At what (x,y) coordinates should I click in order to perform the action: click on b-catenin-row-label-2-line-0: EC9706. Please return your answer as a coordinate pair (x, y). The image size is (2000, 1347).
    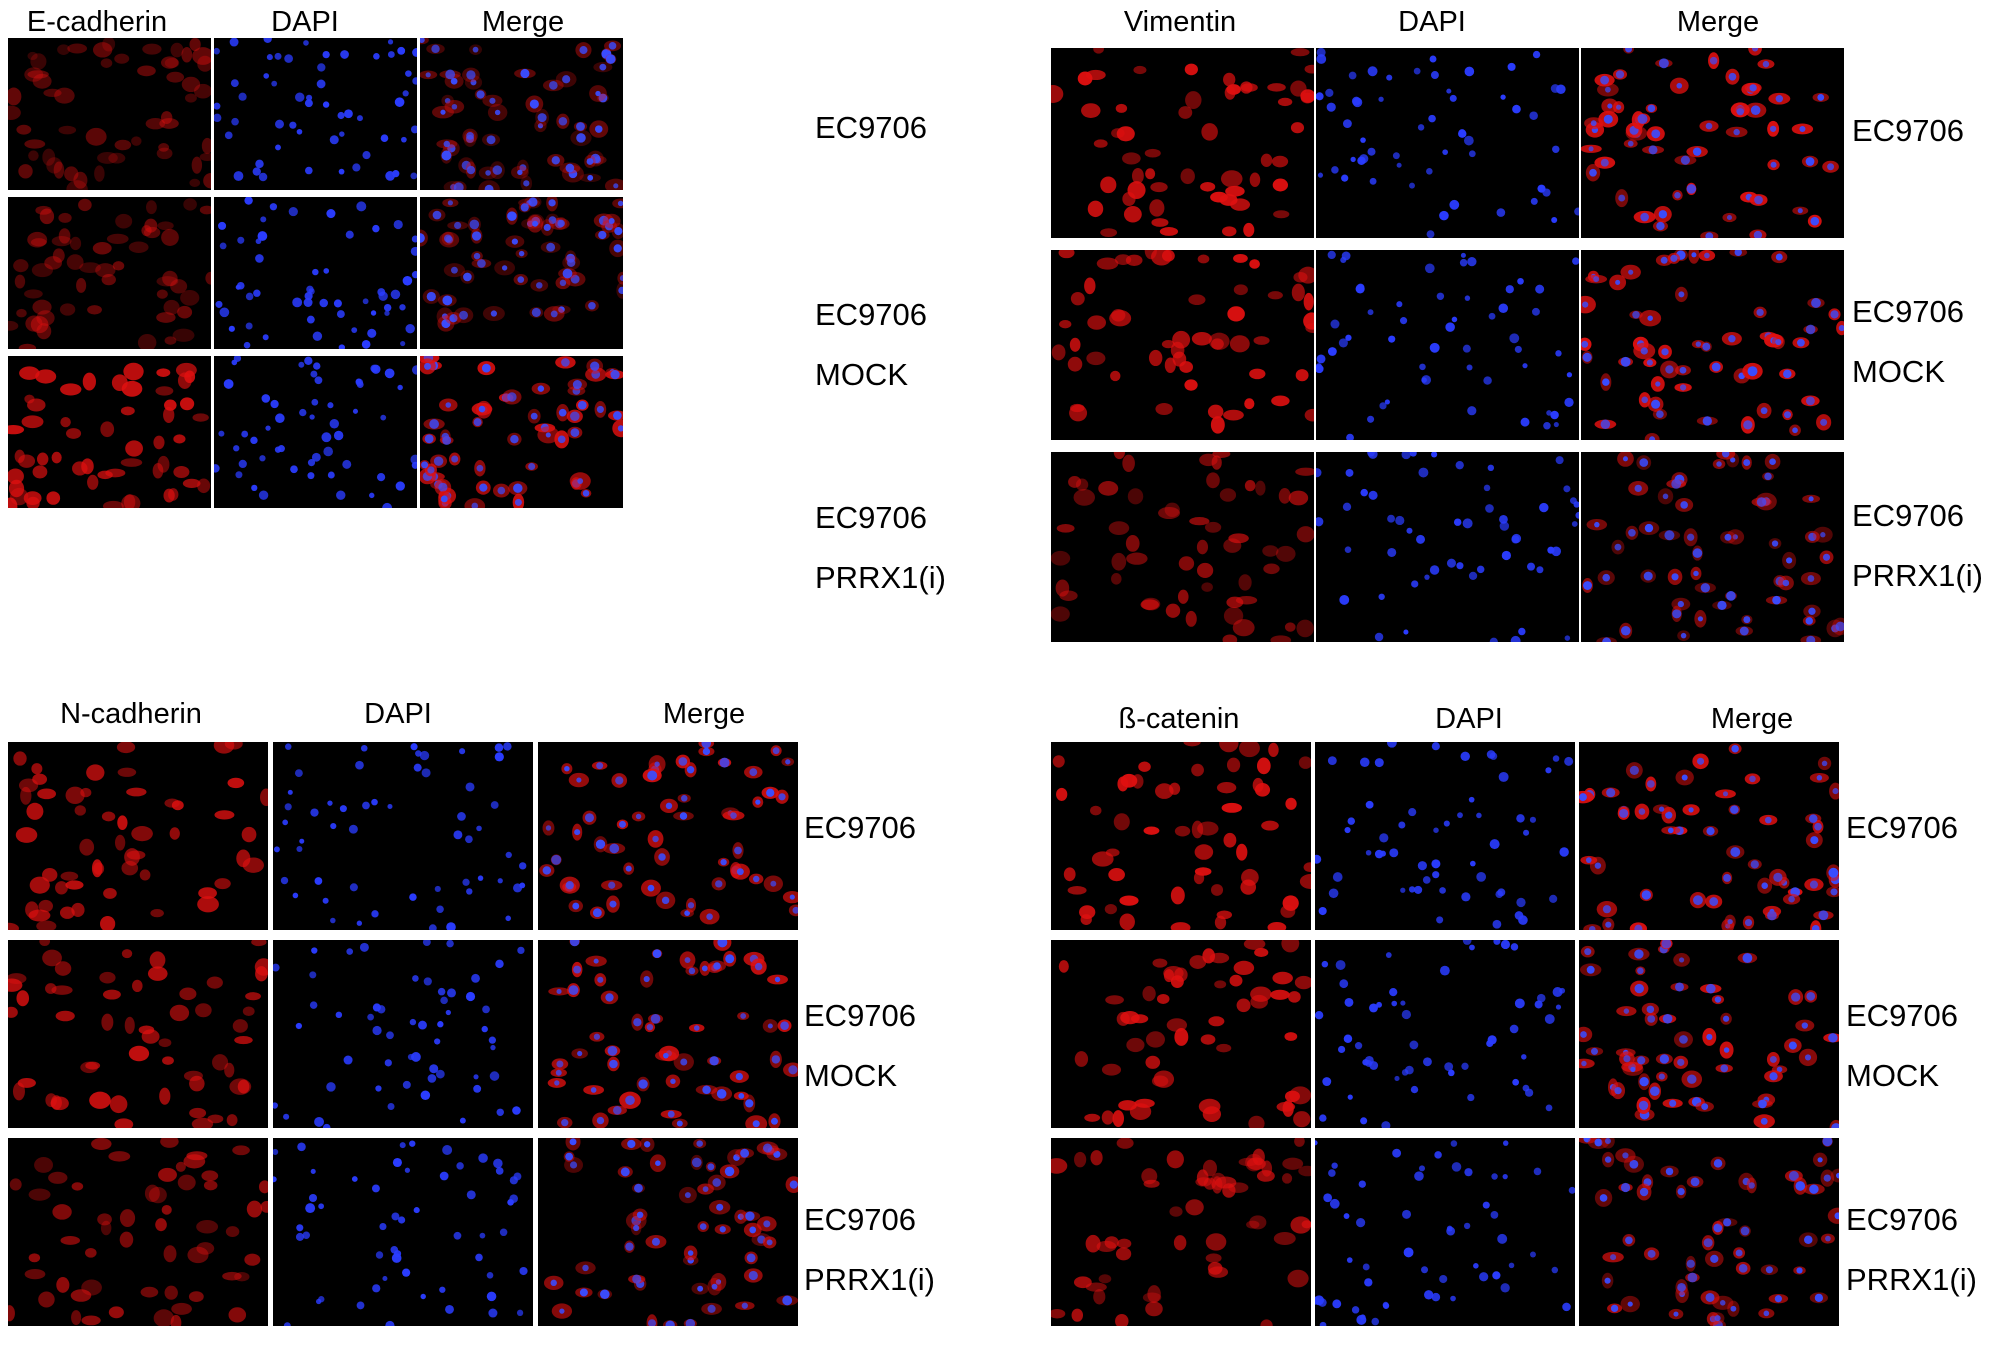
    Looking at the image, I should click on (1902, 1219).